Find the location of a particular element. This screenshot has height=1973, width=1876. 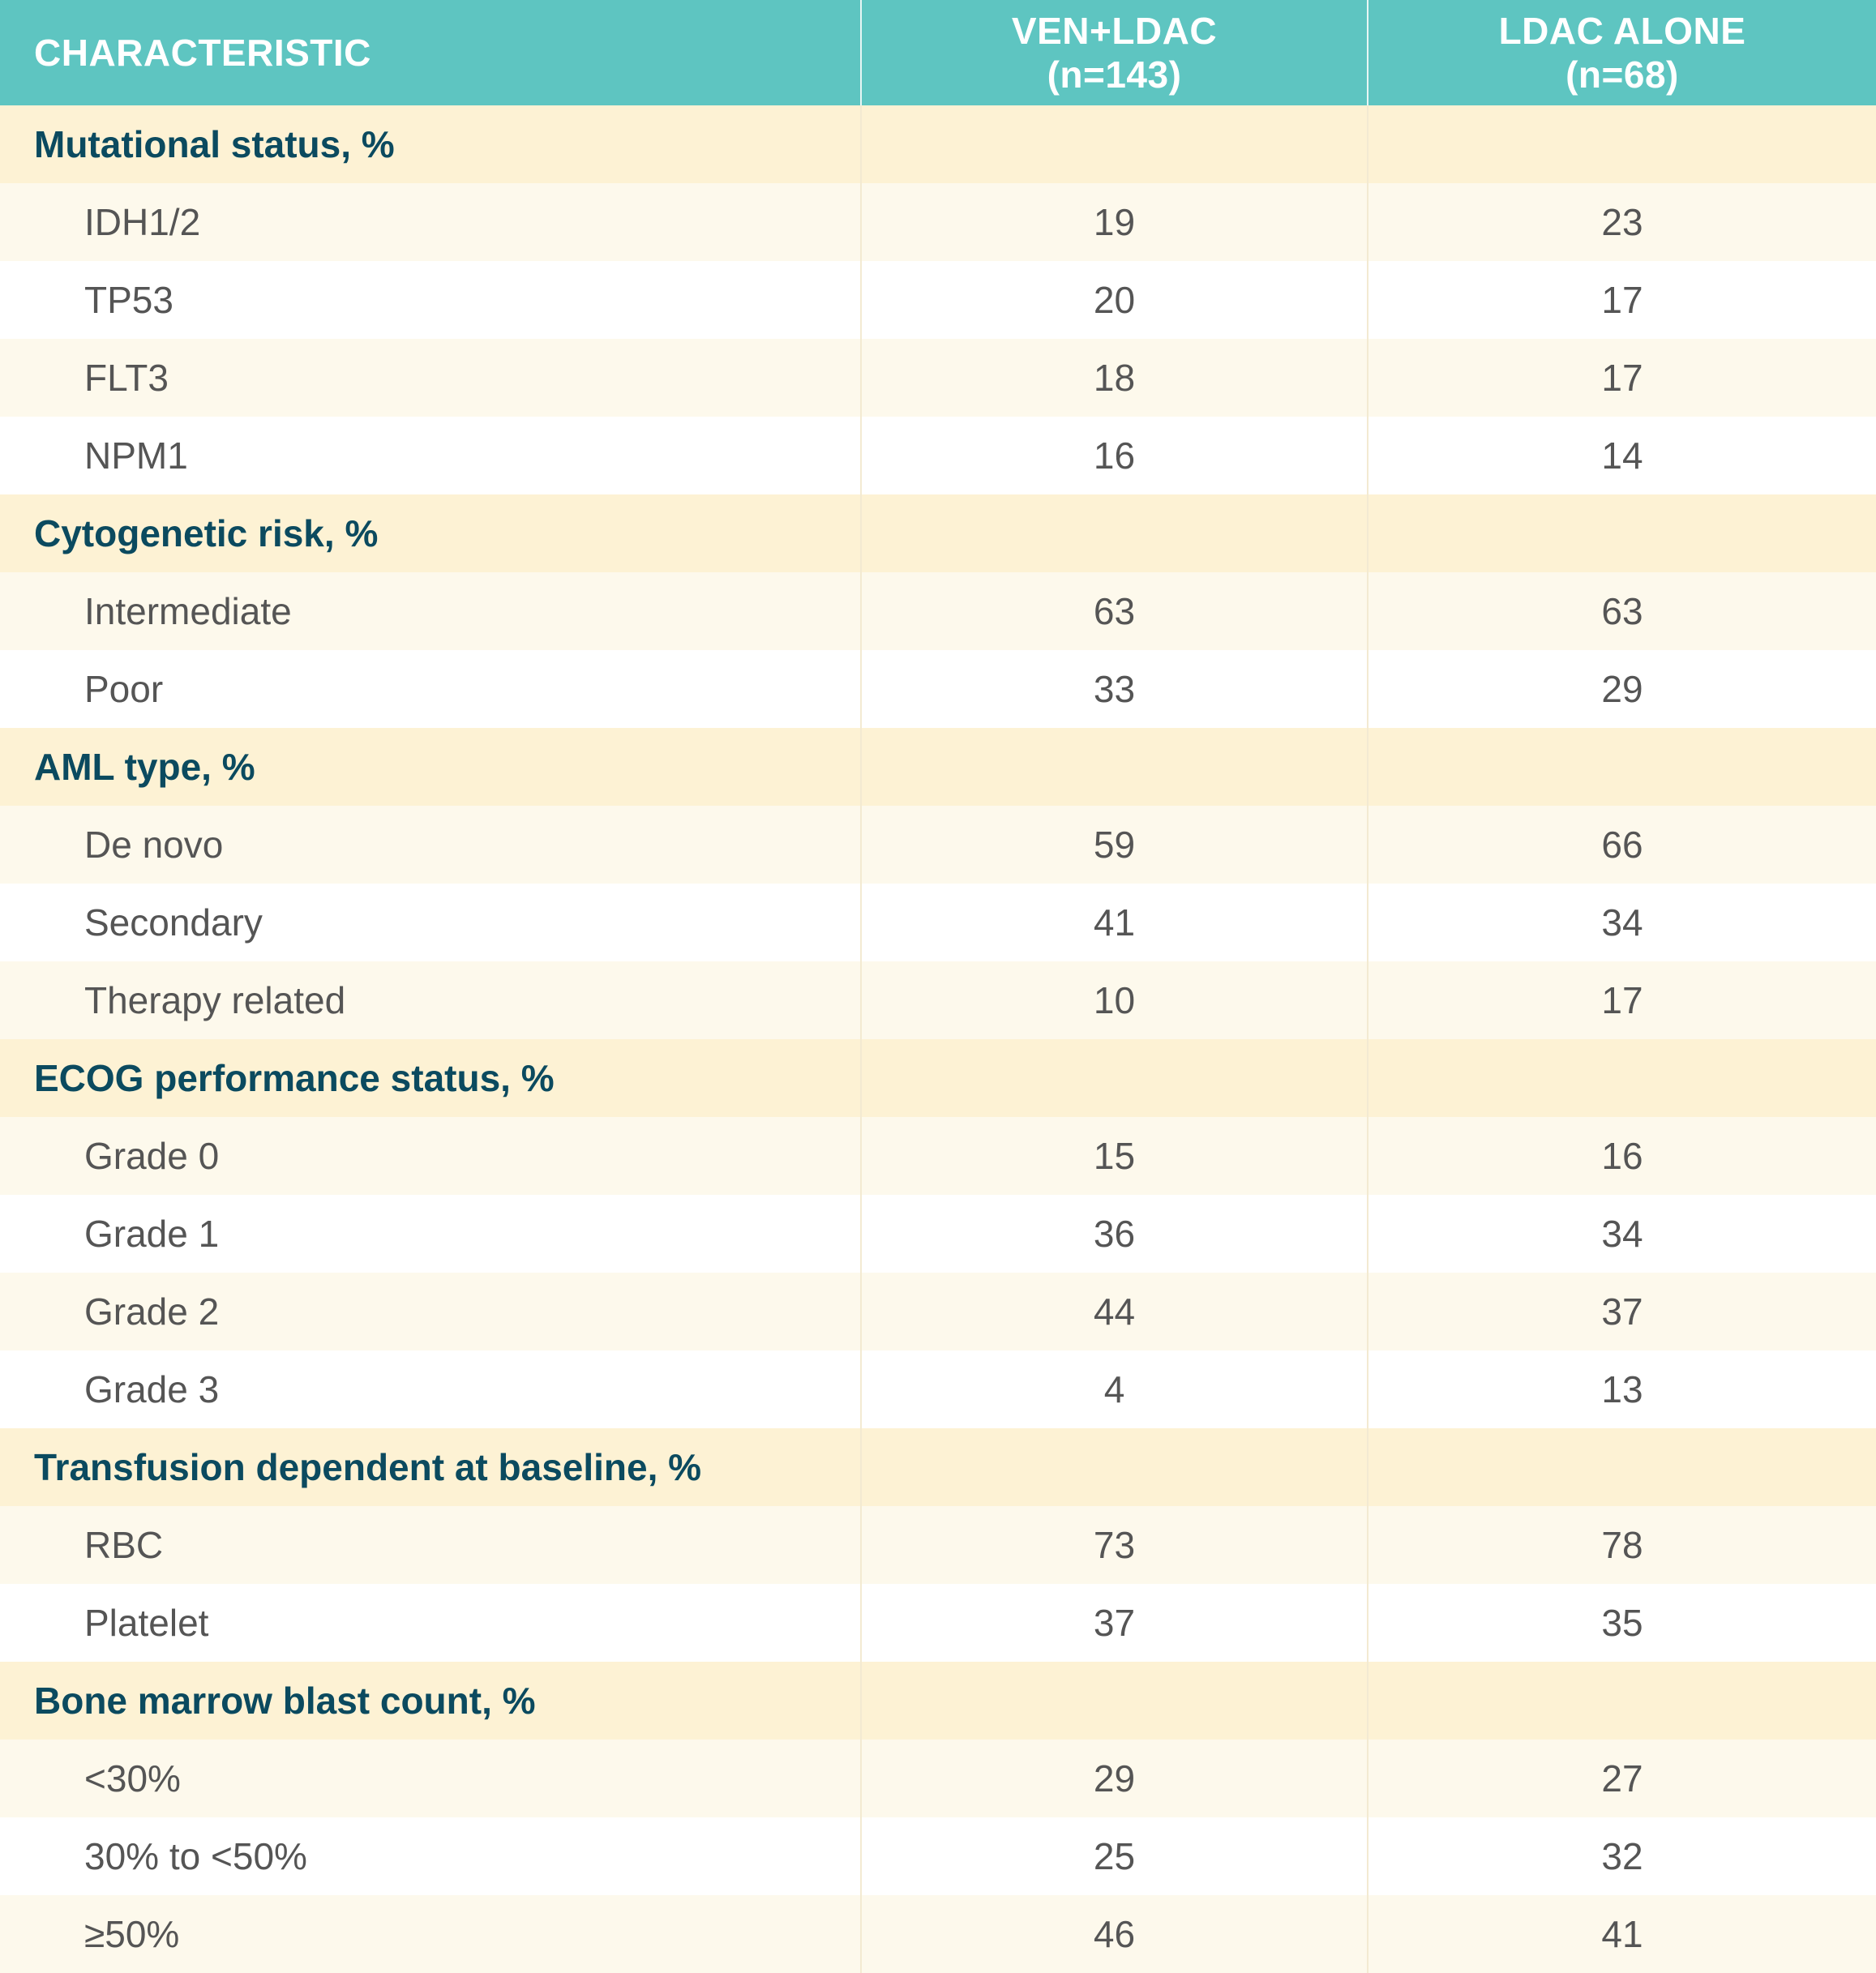

table-row: IDH1/2 19 23 is located at coordinates (938, 222).